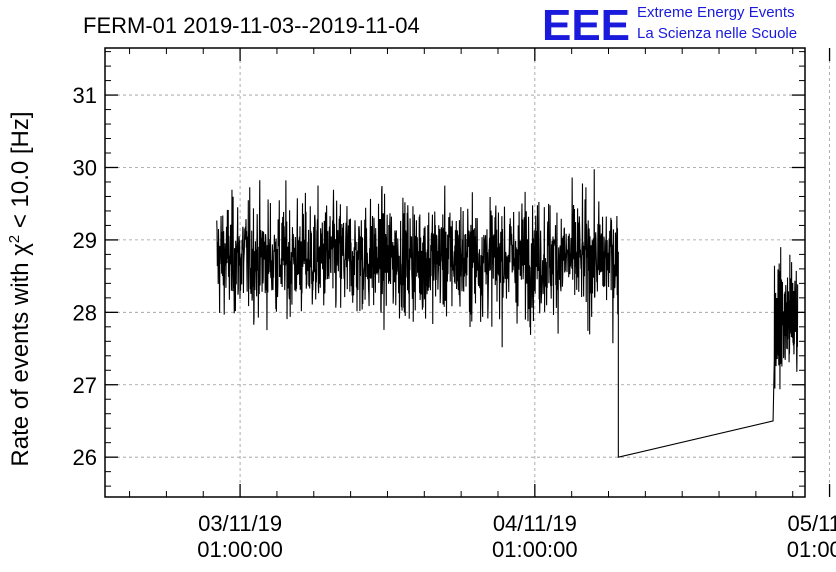 The width and height of the screenshot is (836, 572). Describe the element at coordinates (716, 12) in the screenshot. I see `eee-logo-line1: Extreme Energy Events` at that location.